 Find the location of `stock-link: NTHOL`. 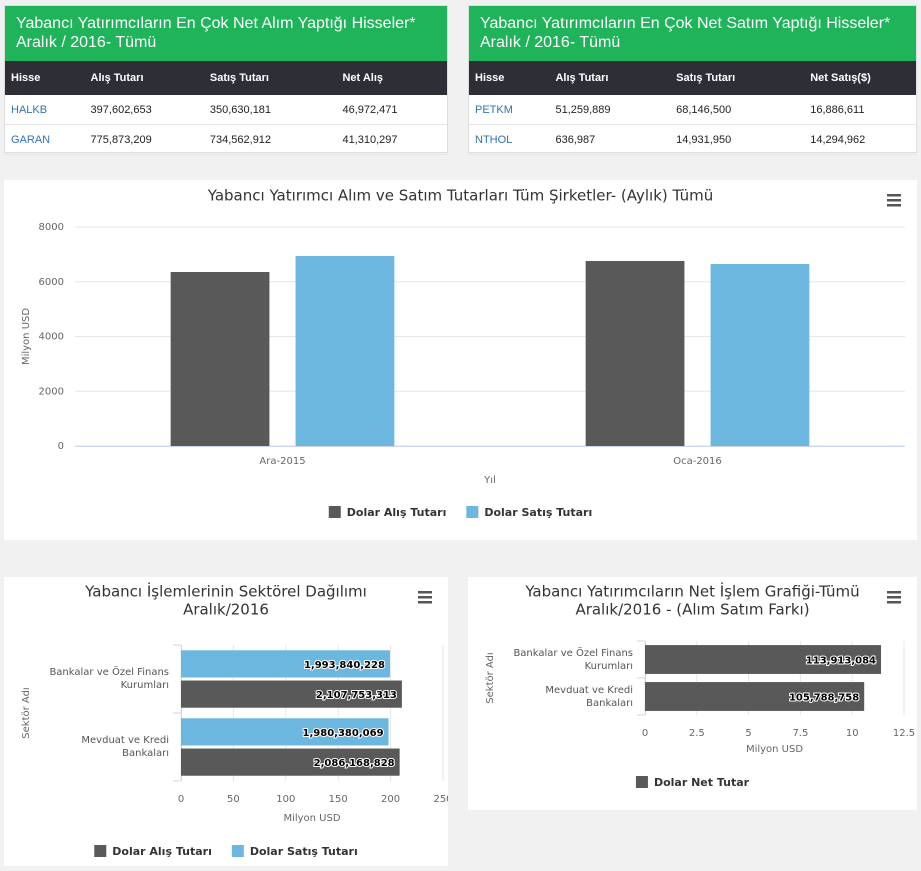

stock-link: NTHOL is located at coordinates (509, 139).